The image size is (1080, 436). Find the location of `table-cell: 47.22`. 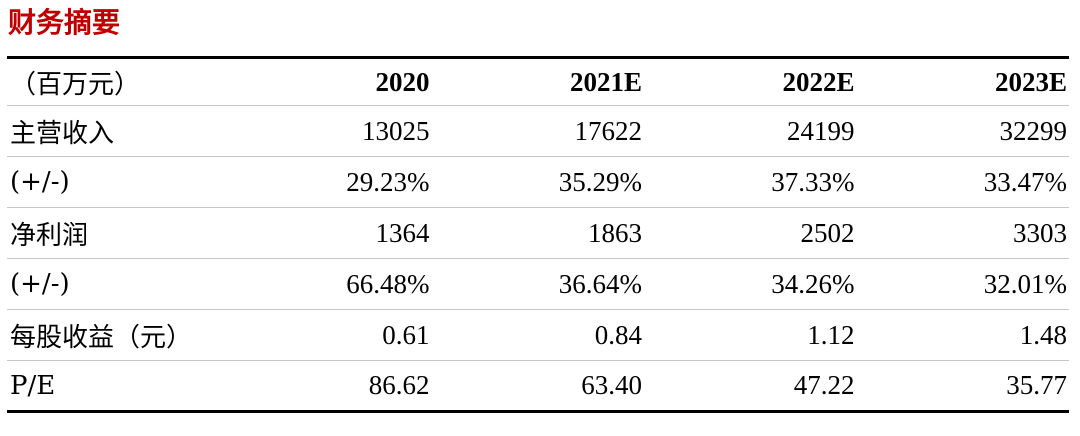

table-cell: 47.22 is located at coordinates (824, 385).